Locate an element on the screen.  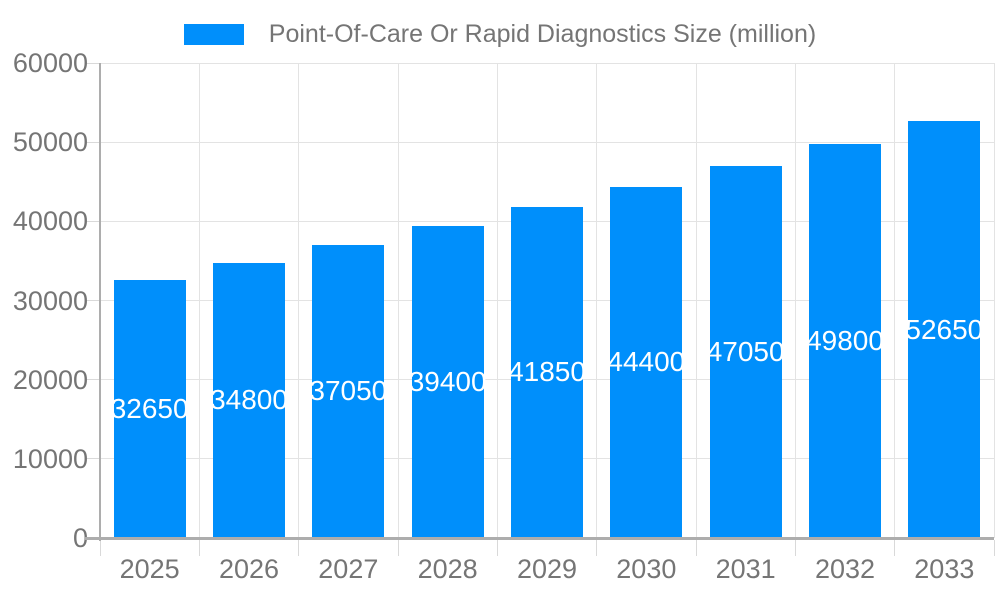
y-axis-label: 50000 is located at coordinates (50, 142).